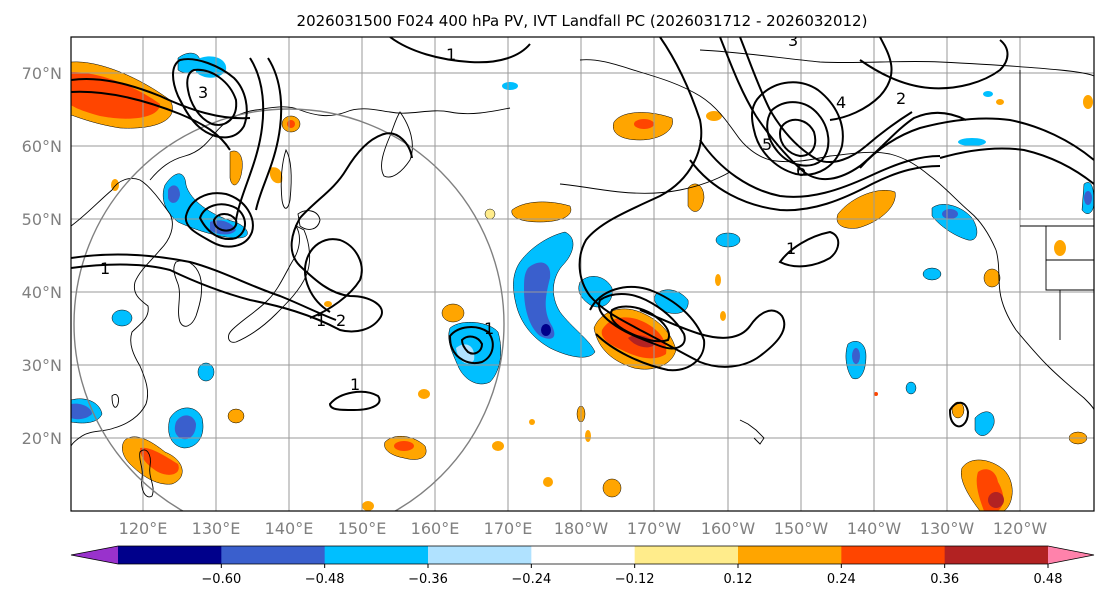 This screenshot has width=1105, height=604. Describe the element at coordinates (362, 528) in the screenshot. I see `lon-label: 150°E` at that location.